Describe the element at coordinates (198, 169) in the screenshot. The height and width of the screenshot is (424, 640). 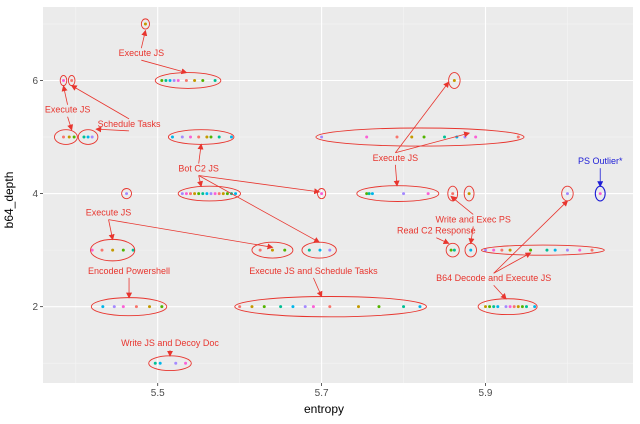
I see `annotation-label: Bot C2 JS` at that location.